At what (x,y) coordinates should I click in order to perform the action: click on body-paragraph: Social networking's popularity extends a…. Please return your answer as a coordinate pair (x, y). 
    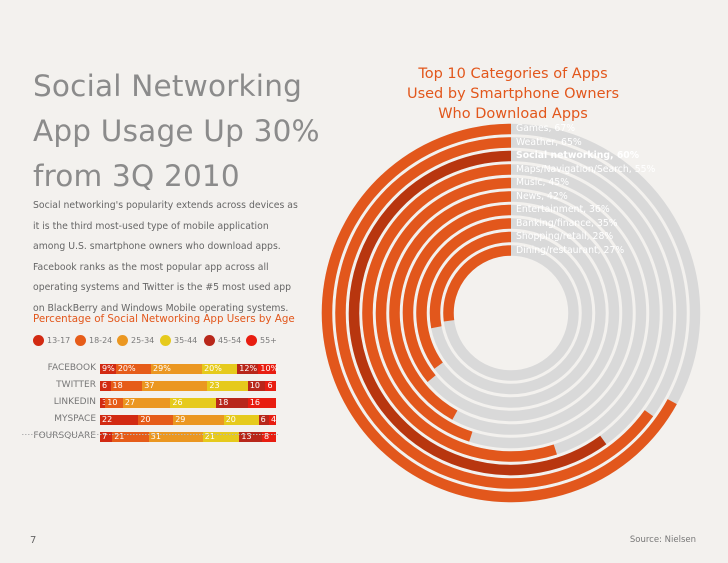
    Looking at the image, I should click on (165, 257).